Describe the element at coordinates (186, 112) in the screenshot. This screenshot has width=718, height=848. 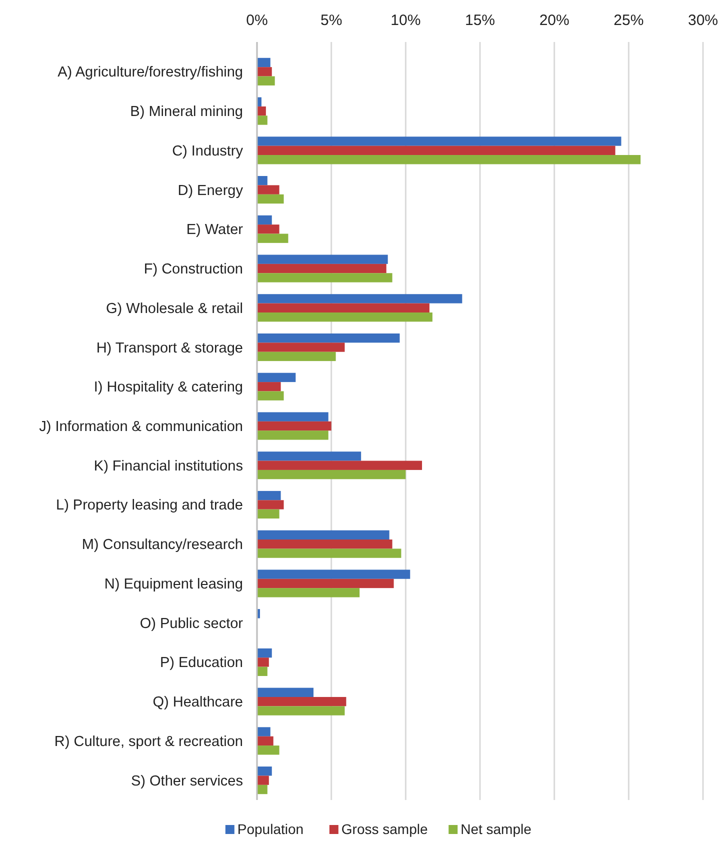
I see `y-tick-label: B) Mineral mining` at that location.